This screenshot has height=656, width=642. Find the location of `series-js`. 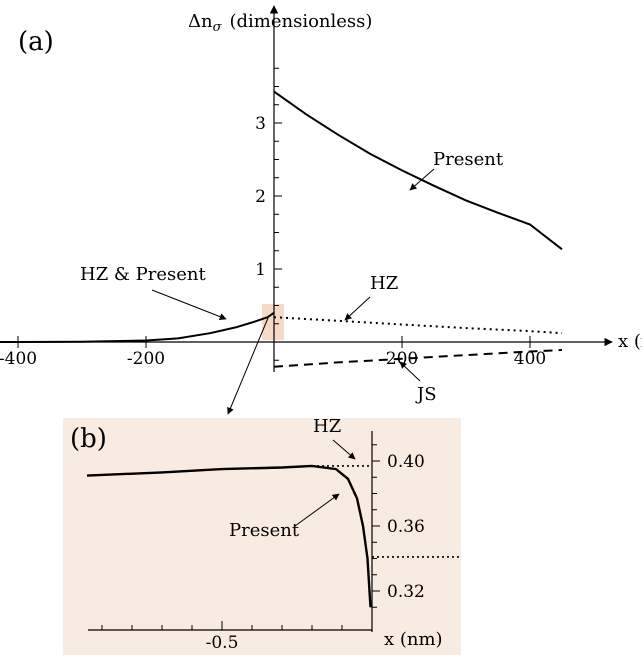

series-js is located at coordinates (418, 358).